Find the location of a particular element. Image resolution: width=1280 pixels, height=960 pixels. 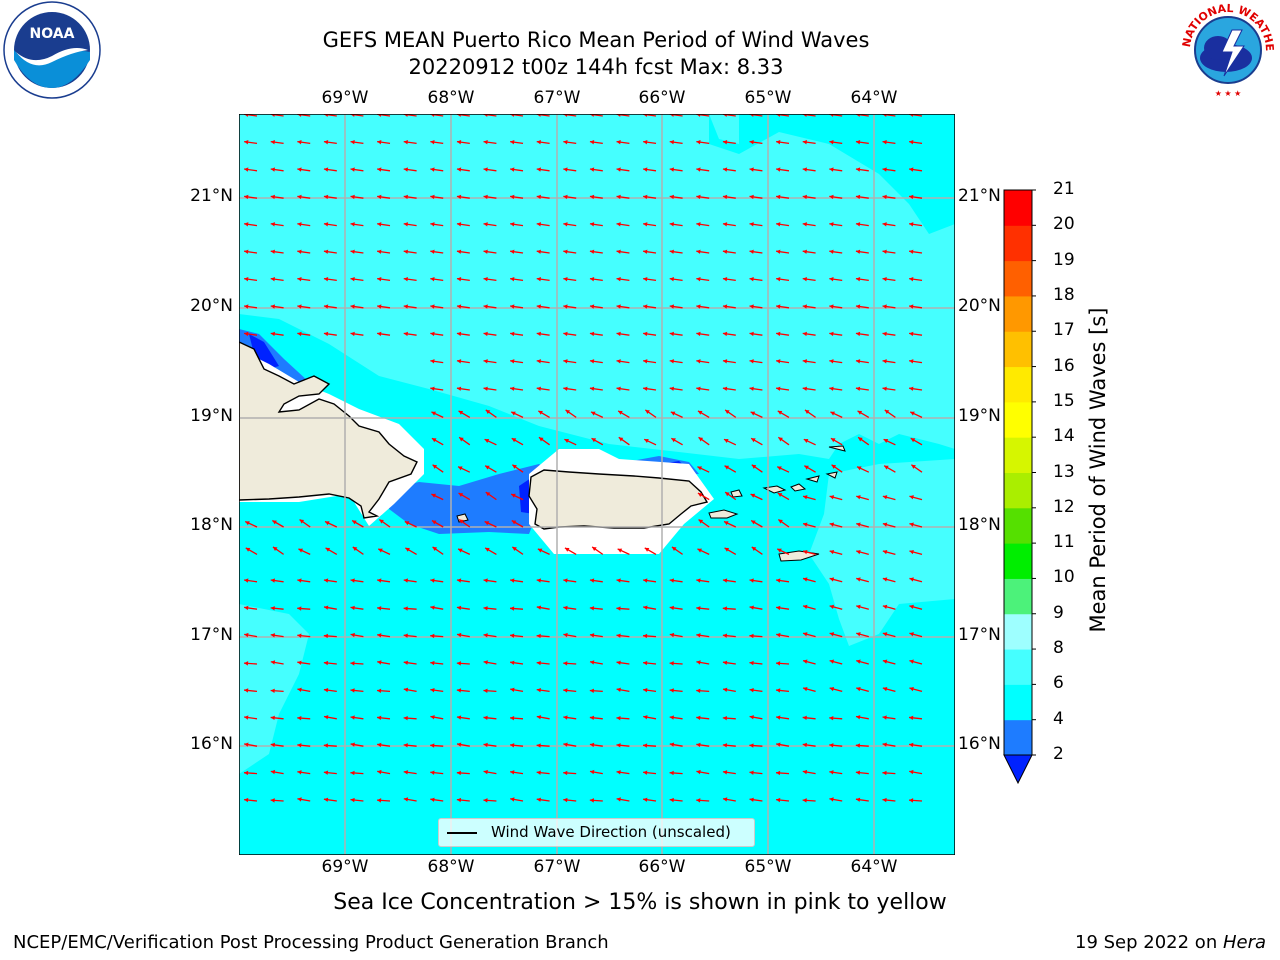

footer-date-text: 19 Sep 2022 on is located at coordinates (1149, 942).